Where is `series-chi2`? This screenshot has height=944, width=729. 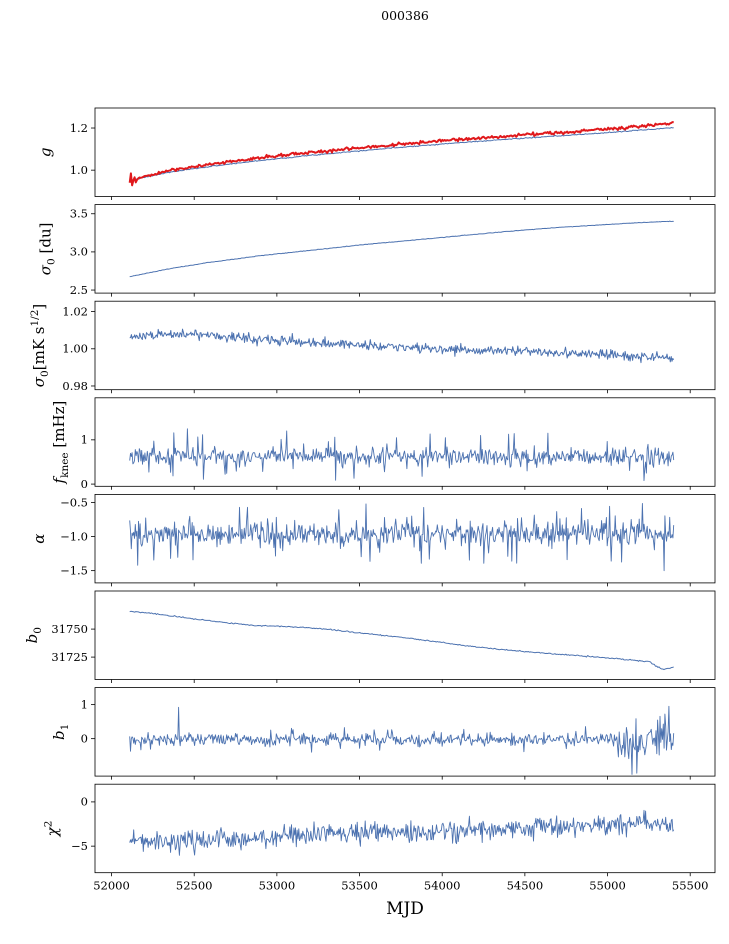
series-chi2 is located at coordinates (402, 832).